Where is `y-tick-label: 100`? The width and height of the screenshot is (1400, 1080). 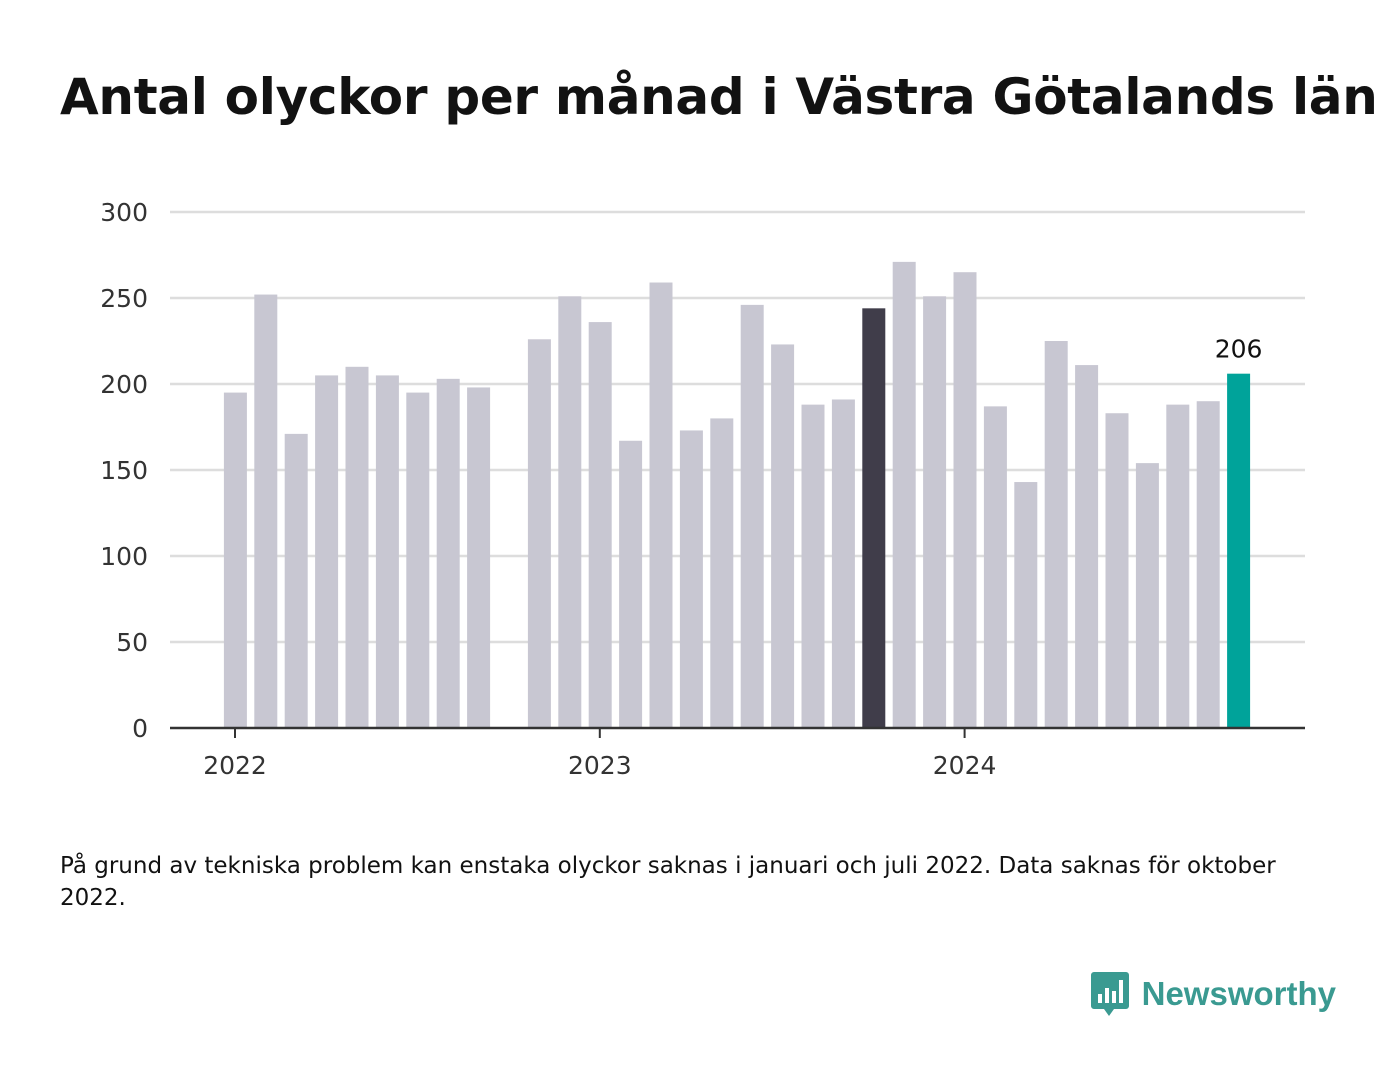 y-tick-label: 100 is located at coordinates (124, 556).